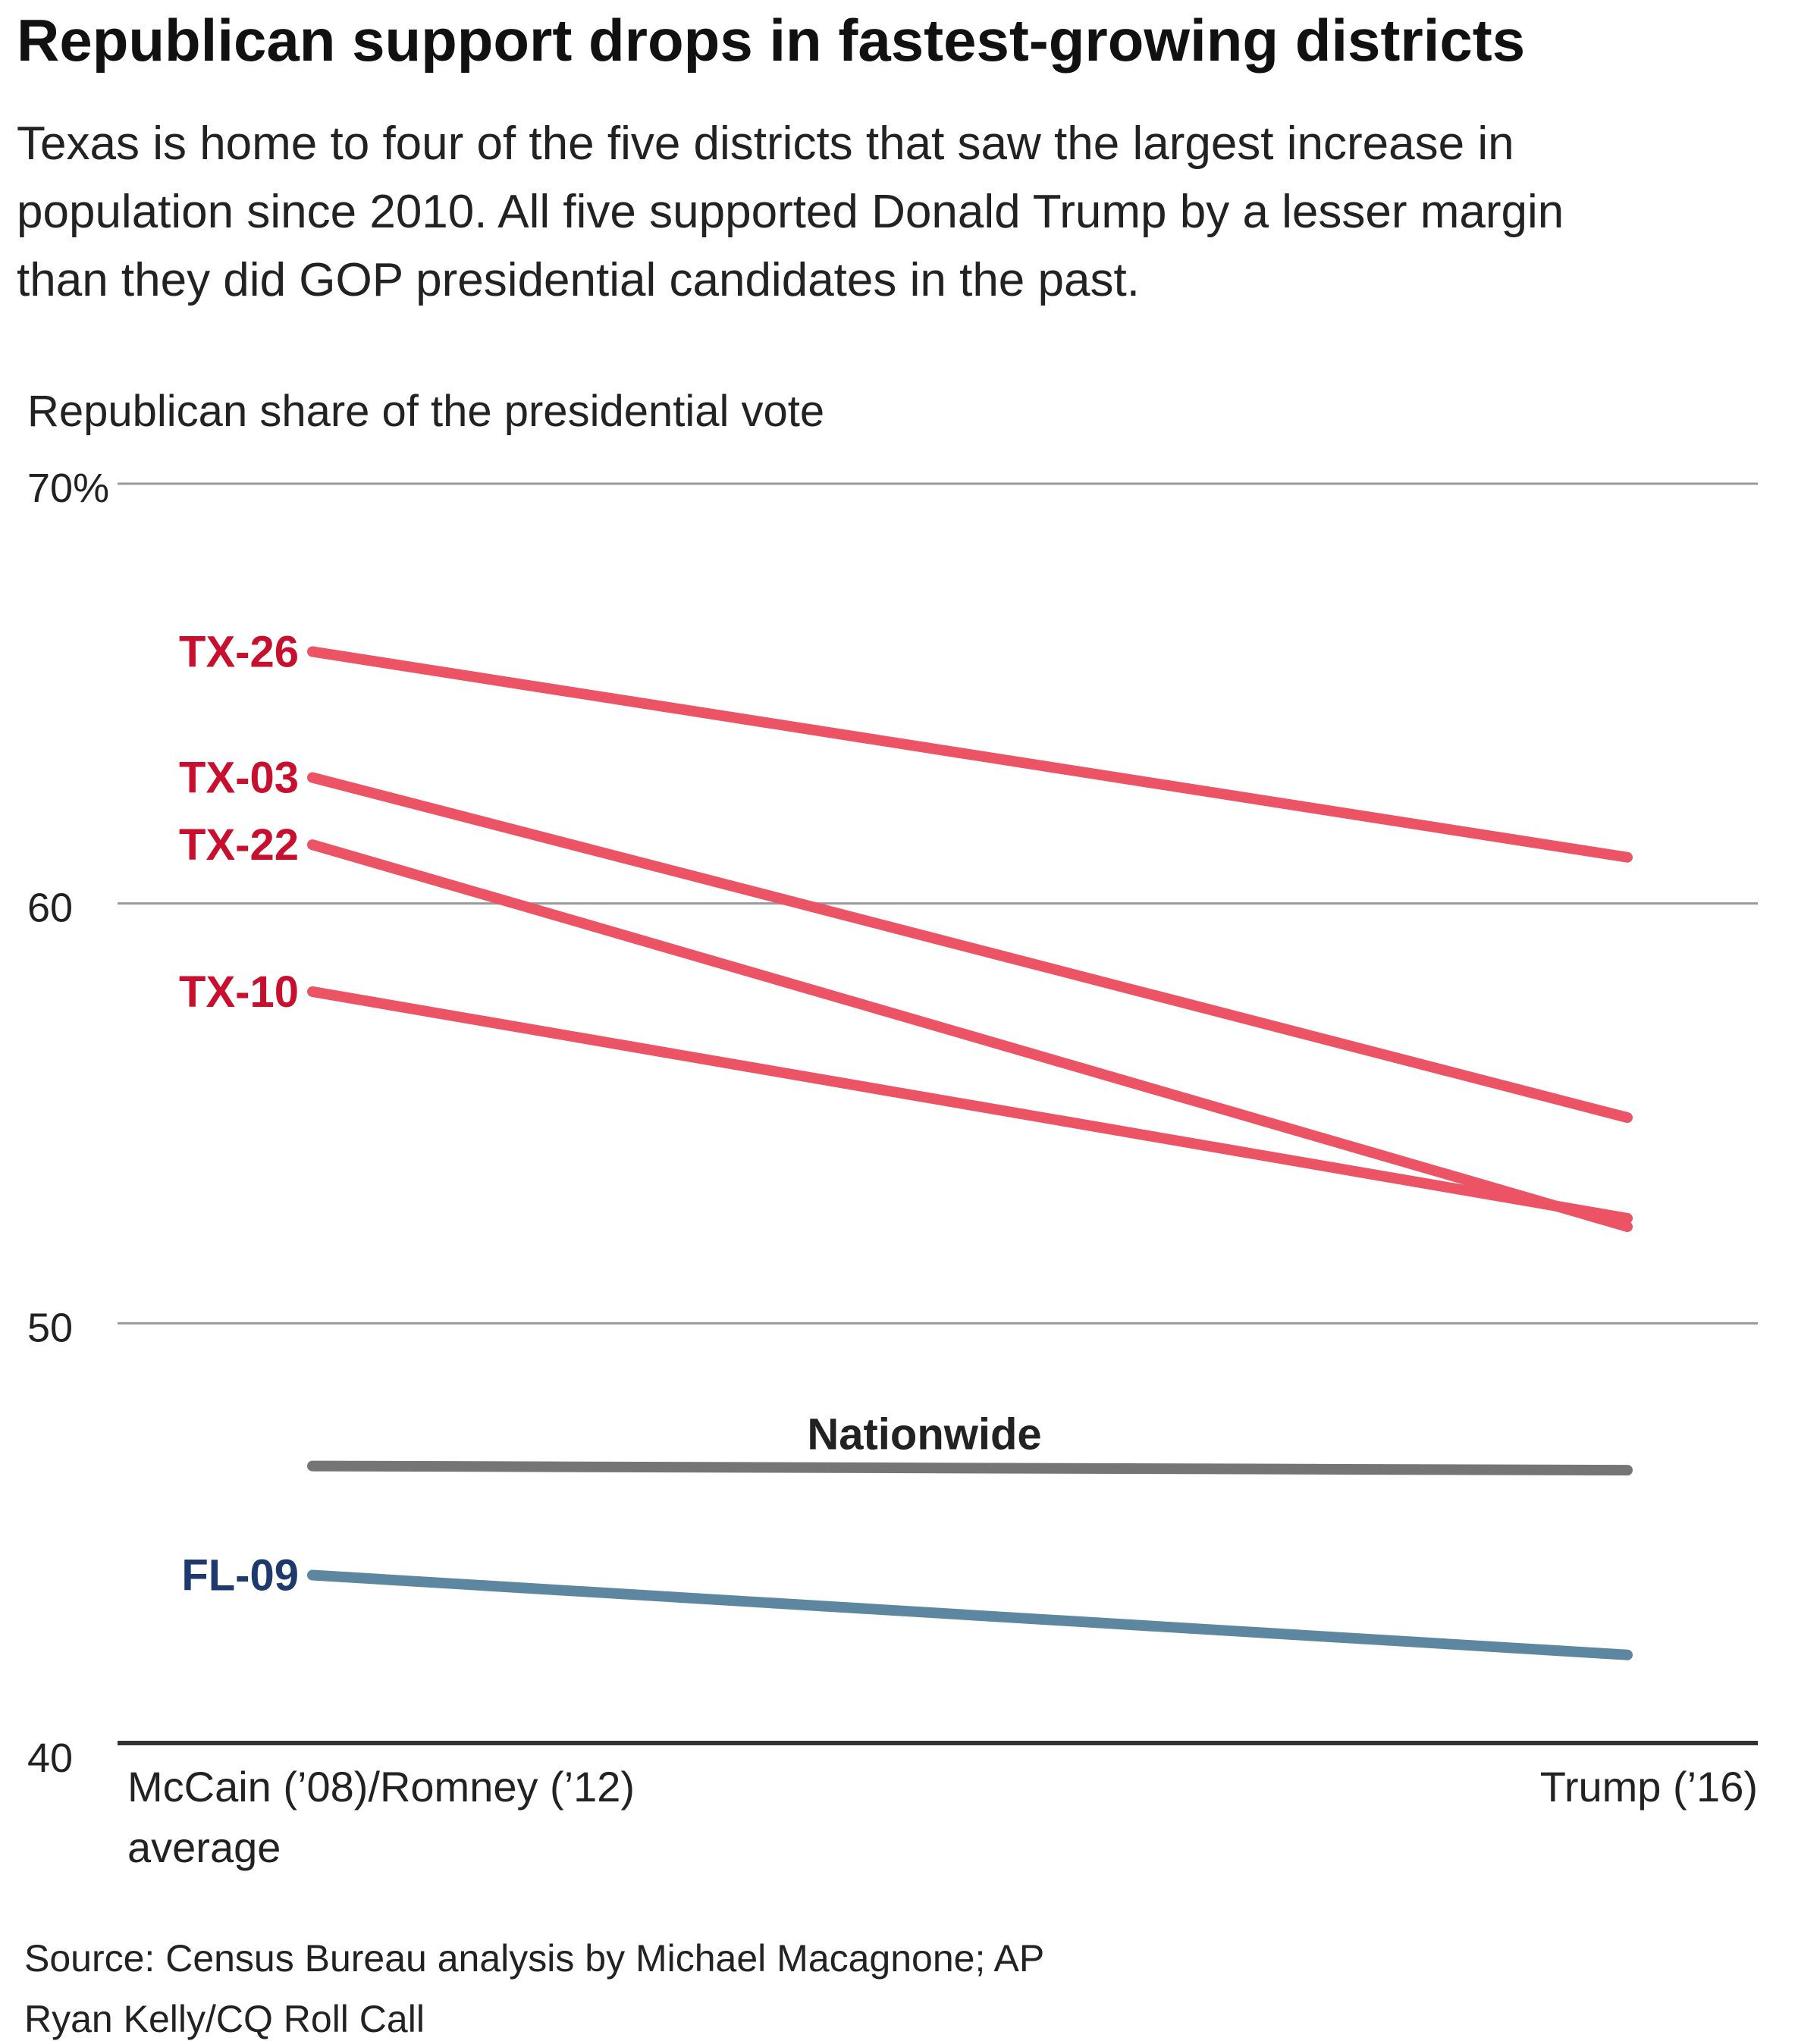 Image resolution: width=1820 pixels, height=2041 pixels. What do you see at coordinates (204, 1847) in the screenshot?
I see `x-tick-label: average` at bounding box center [204, 1847].